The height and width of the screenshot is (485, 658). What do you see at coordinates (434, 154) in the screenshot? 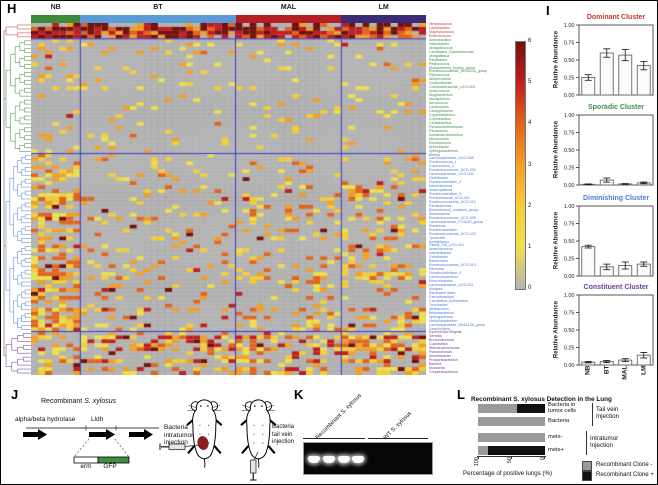
I see `taxon-label: Blautia` at bounding box center [434, 154].